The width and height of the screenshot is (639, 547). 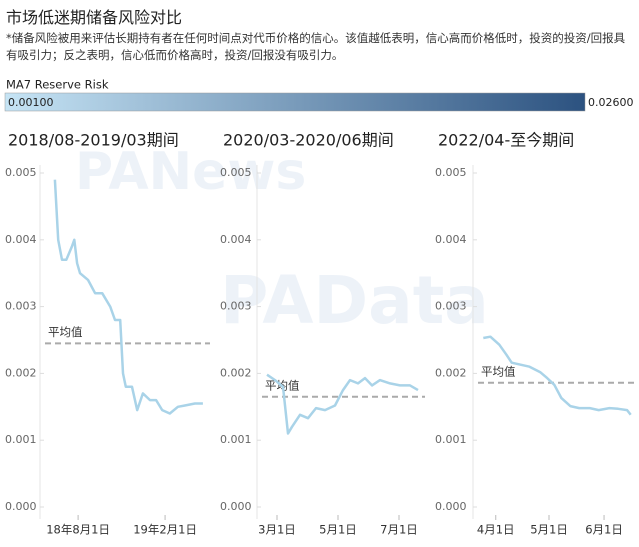 I want to click on x-tick-label: 3月1日, so click(x=277, y=530).